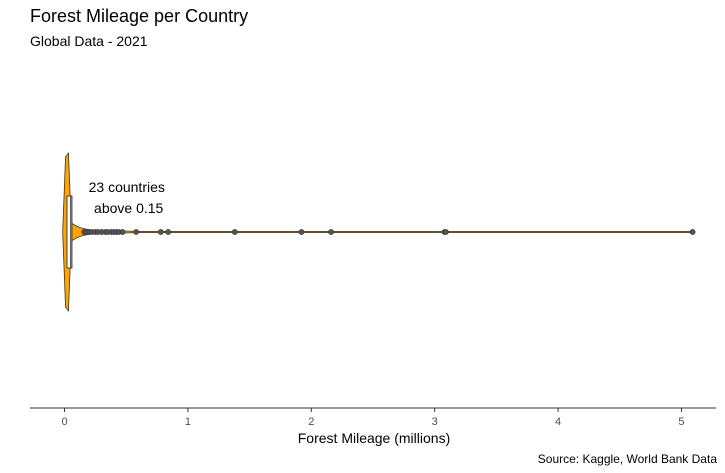 The image size is (725, 473). Describe the element at coordinates (128, 208) in the screenshot. I see `annotation-line-2: above 0.15` at that location.